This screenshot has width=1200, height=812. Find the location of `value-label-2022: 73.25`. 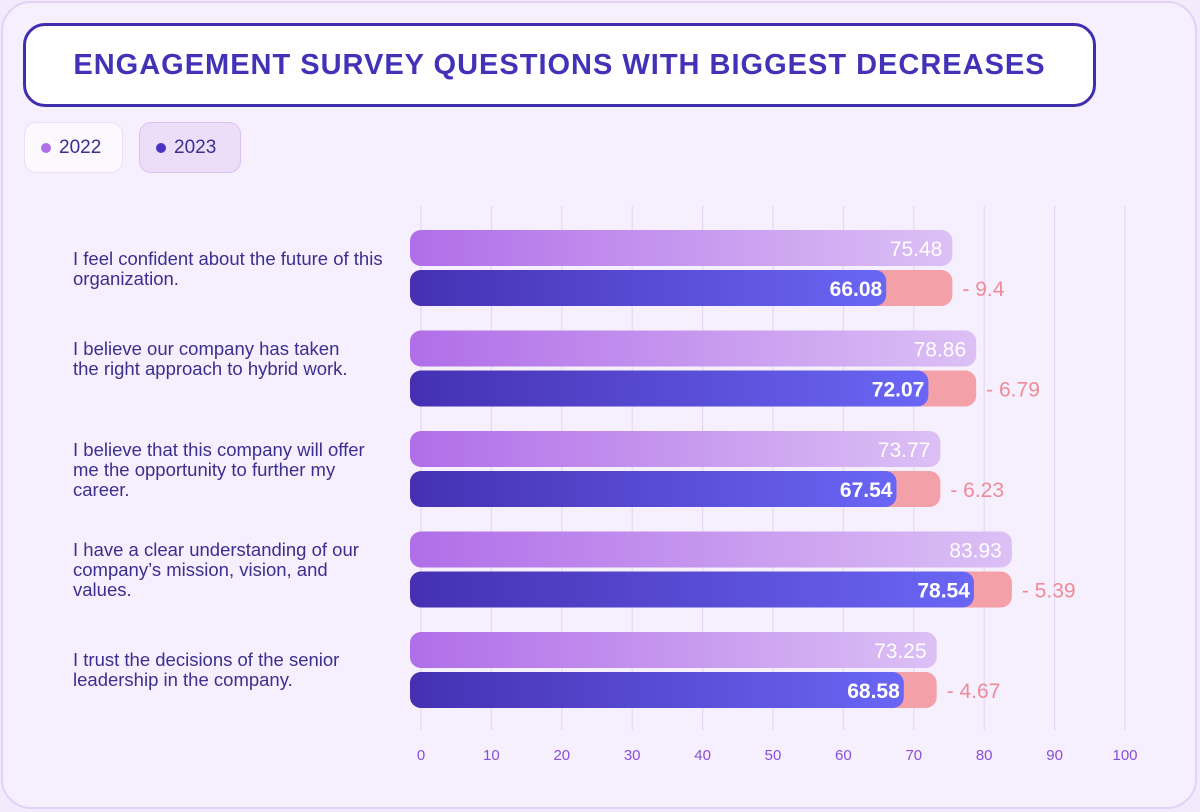

value-label-2022: 73.25 is located at coordinates (900, 651).